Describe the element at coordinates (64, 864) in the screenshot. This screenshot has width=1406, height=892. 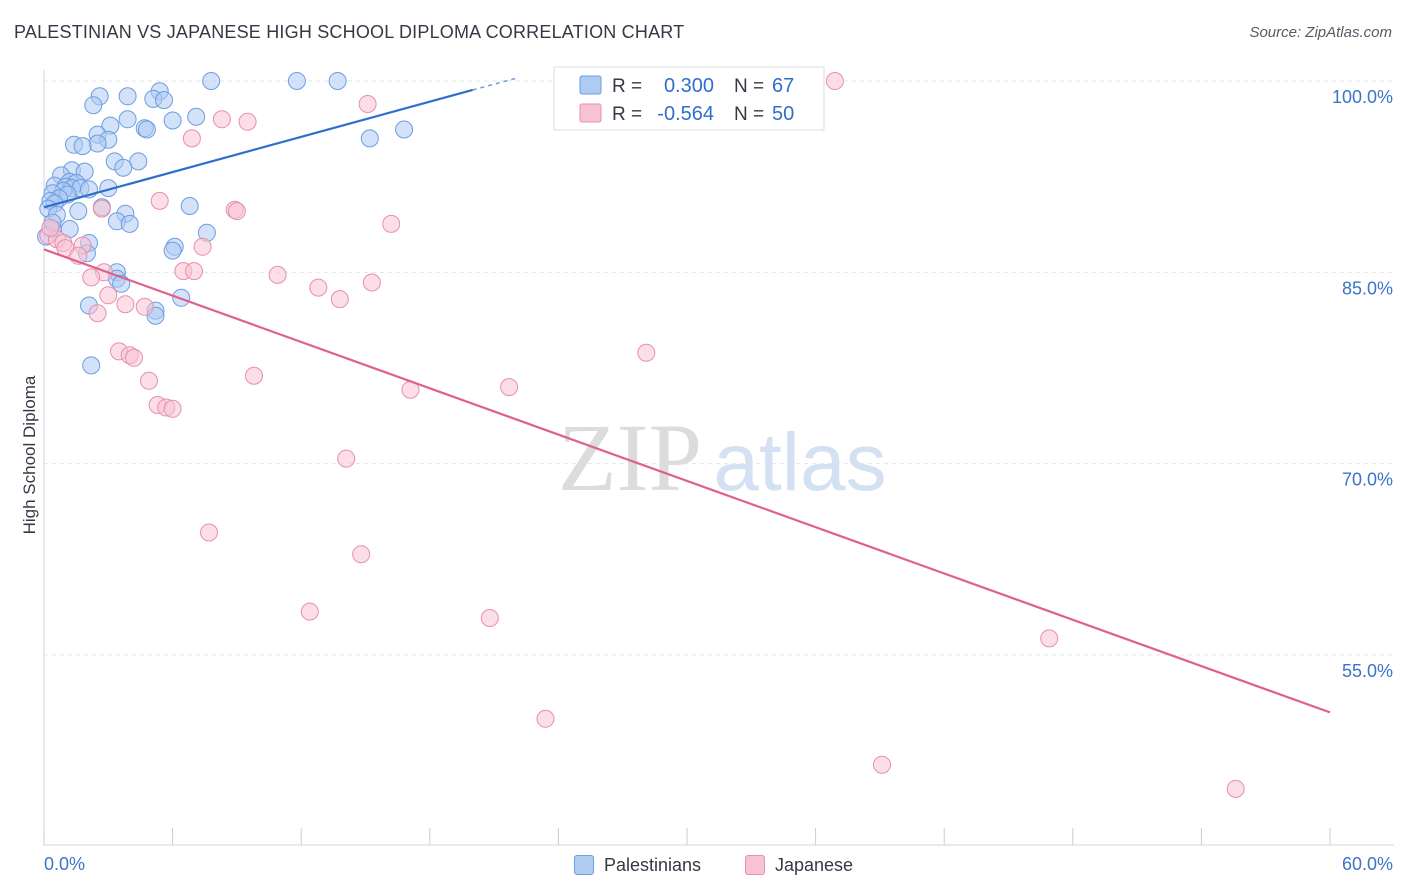
I see `x-tick-label: 0.0%` at that location.